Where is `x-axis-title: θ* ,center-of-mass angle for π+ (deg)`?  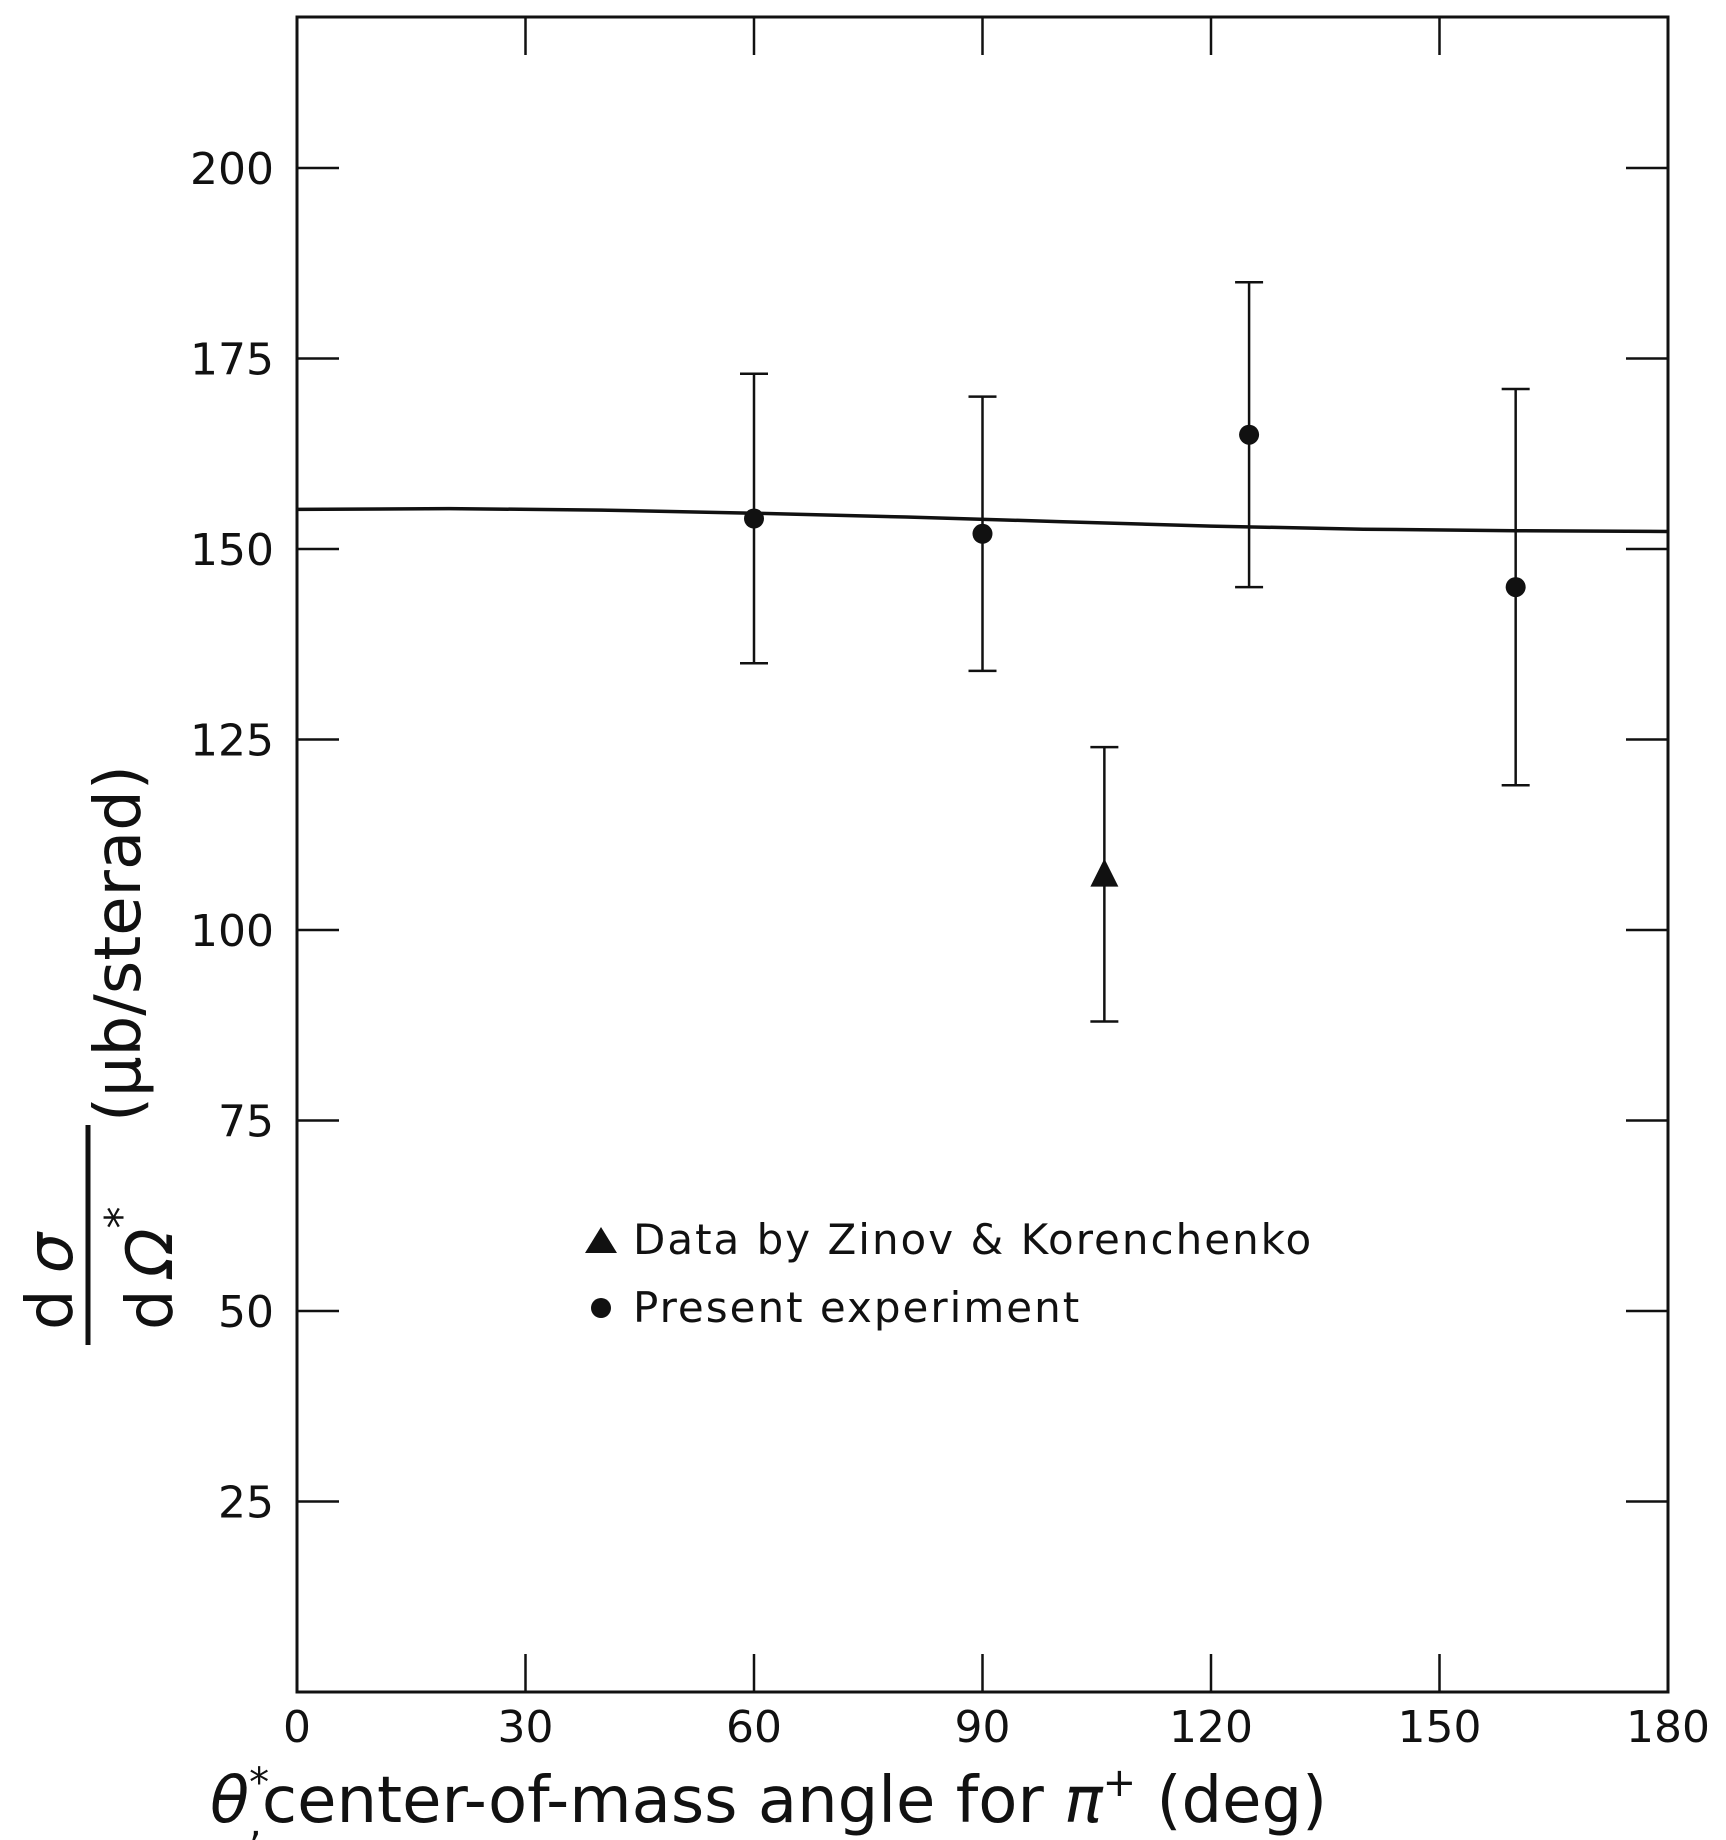 x-axis-title: θ* ,center-of-mass angle for π+ (deg) is located at coordinates (768, 1800).